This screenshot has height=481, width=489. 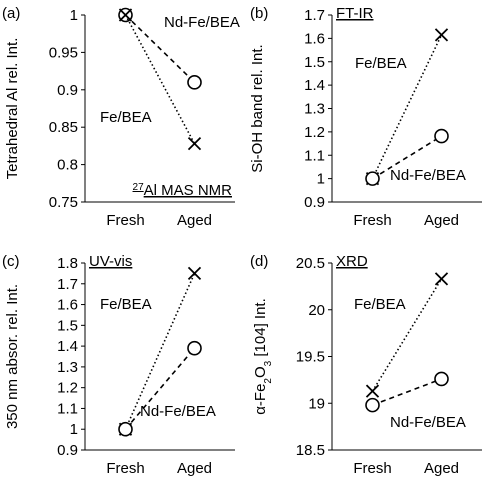 I want to click on y-tick-label: 20, so click(x=316, y=310).